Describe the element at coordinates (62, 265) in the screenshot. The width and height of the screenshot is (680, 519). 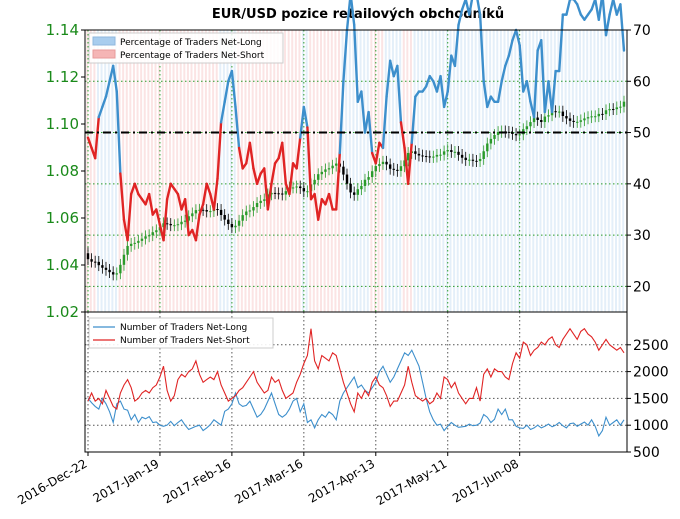
I see `left-tick-label: 1.04` at that location.